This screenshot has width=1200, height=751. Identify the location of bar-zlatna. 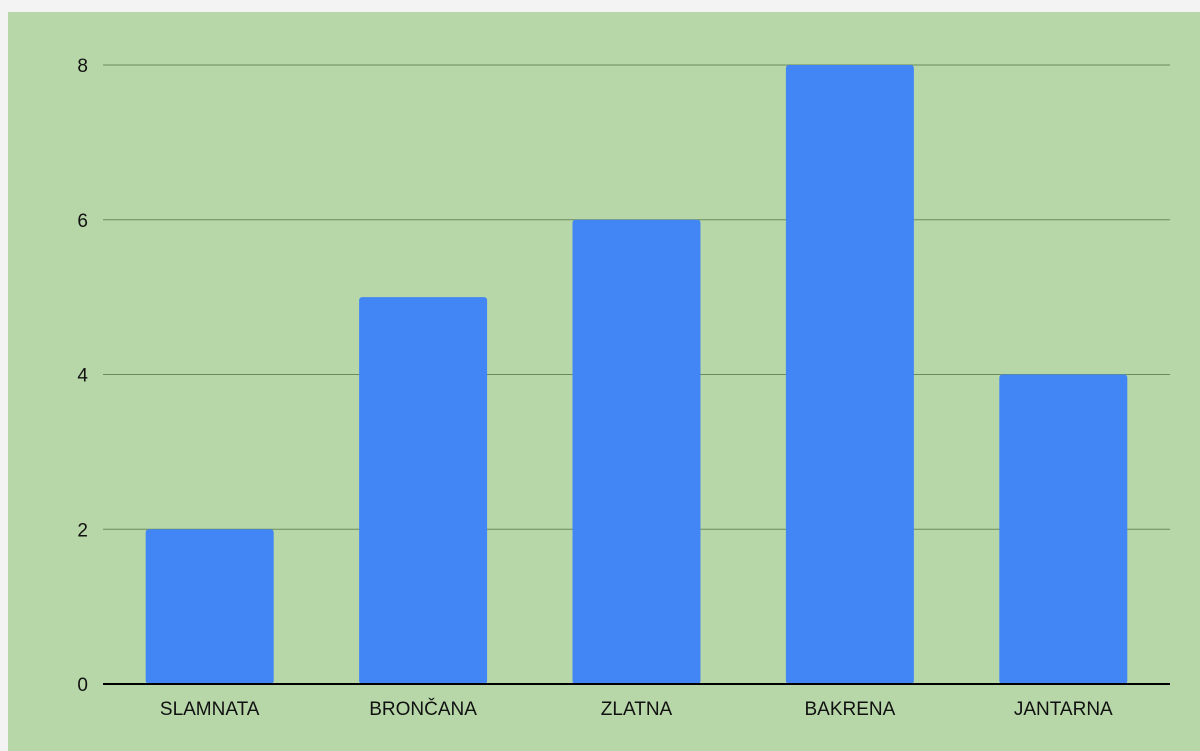
(636, 451).